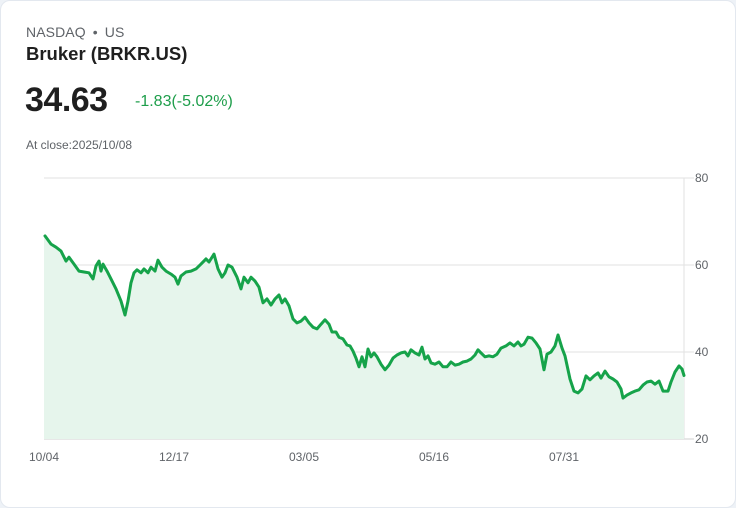  Describe the element at coordinates (702, 439) in the screenshot. I see `y-tick-label: 20` at that location.